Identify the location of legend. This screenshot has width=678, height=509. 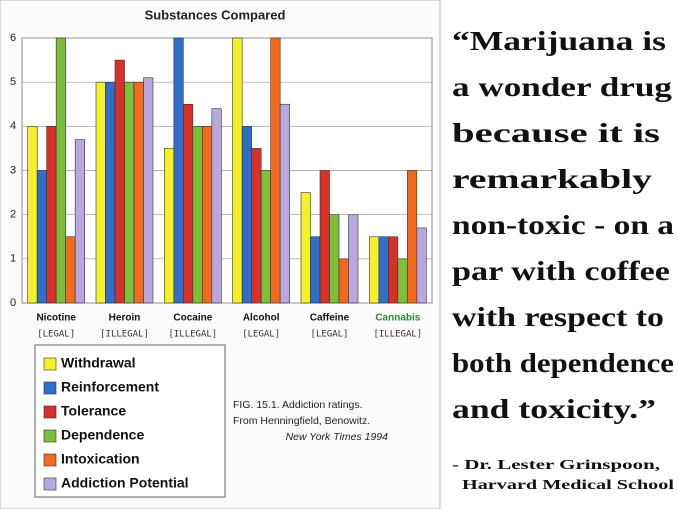
(130, 421).